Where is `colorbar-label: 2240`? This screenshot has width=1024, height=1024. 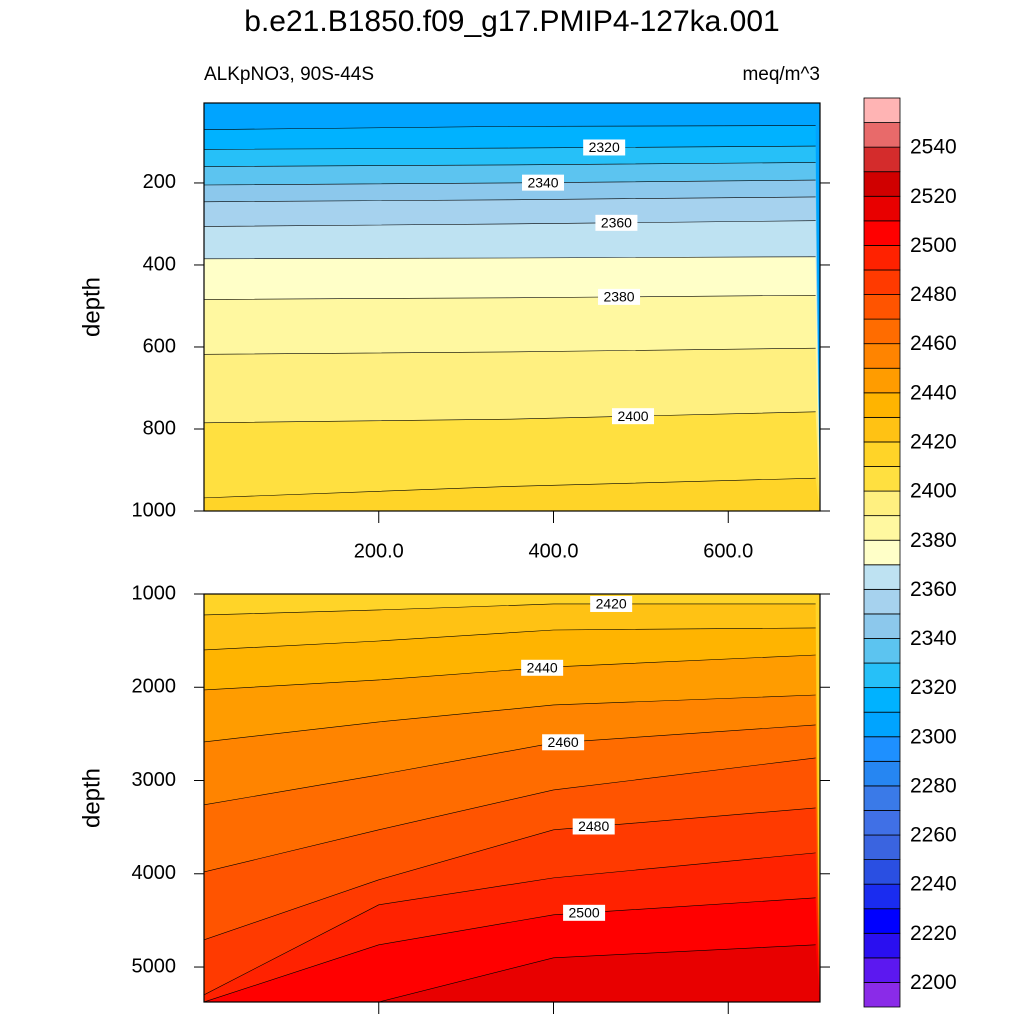 colorbar-label: 2240 is located at coordinates (933, 884).